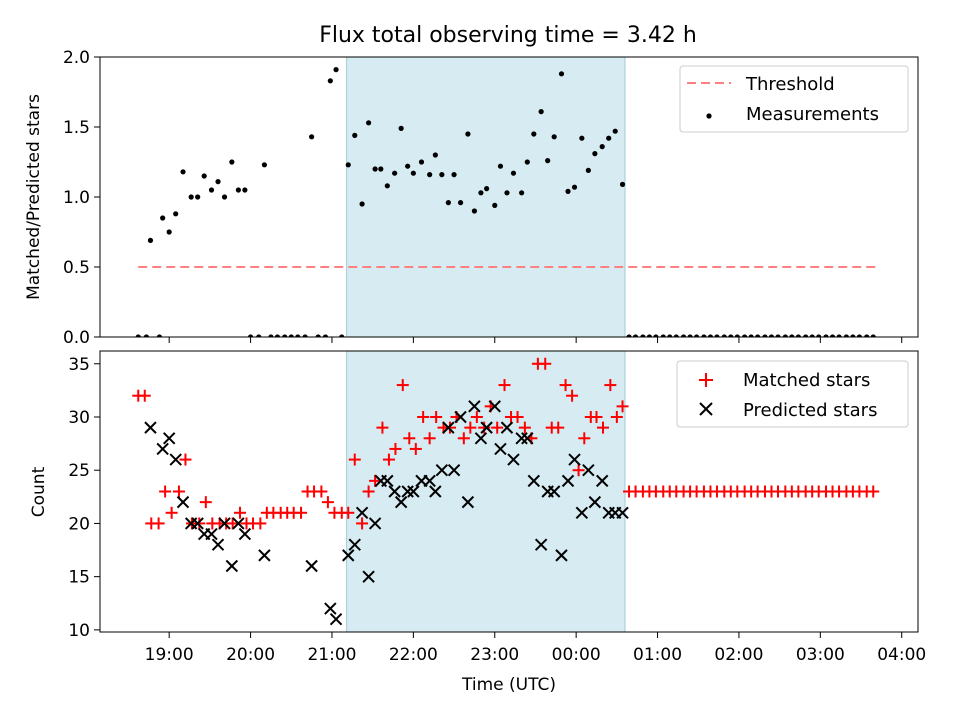 Image resolution: width=960 pixels, height=720 pixels. I want to click on legend-predicted-swatch, so click(706, 409).